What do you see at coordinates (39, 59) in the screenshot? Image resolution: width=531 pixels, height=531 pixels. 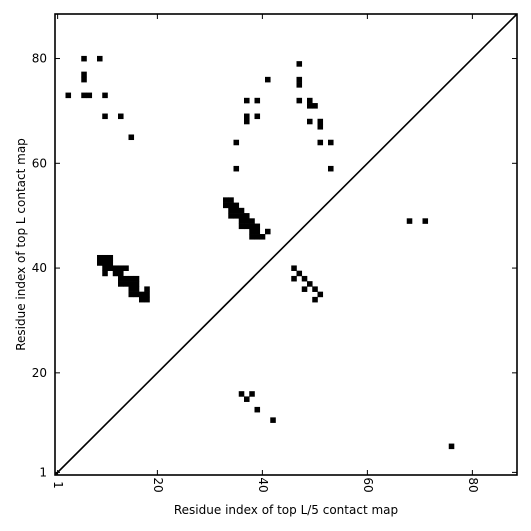 I see `y-tick-label: 80` at bounding box center [39, 59].